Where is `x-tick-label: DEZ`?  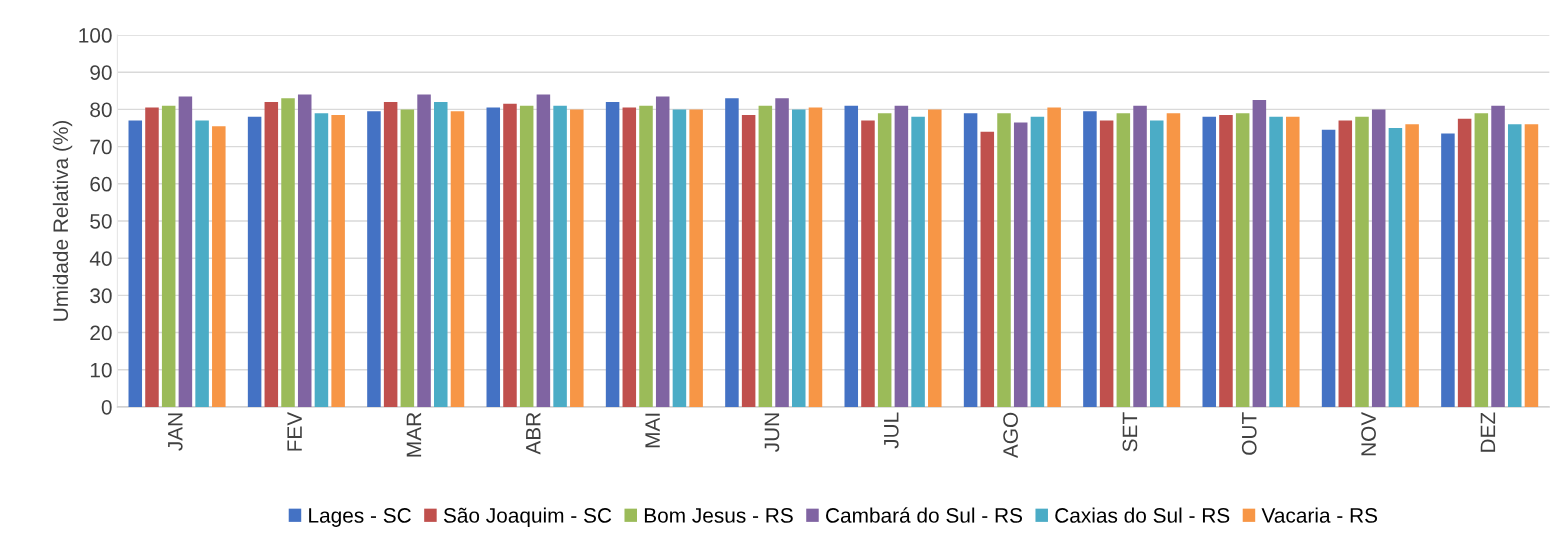 x-tick-label: DEZ is located at coordinates (1488, 432).